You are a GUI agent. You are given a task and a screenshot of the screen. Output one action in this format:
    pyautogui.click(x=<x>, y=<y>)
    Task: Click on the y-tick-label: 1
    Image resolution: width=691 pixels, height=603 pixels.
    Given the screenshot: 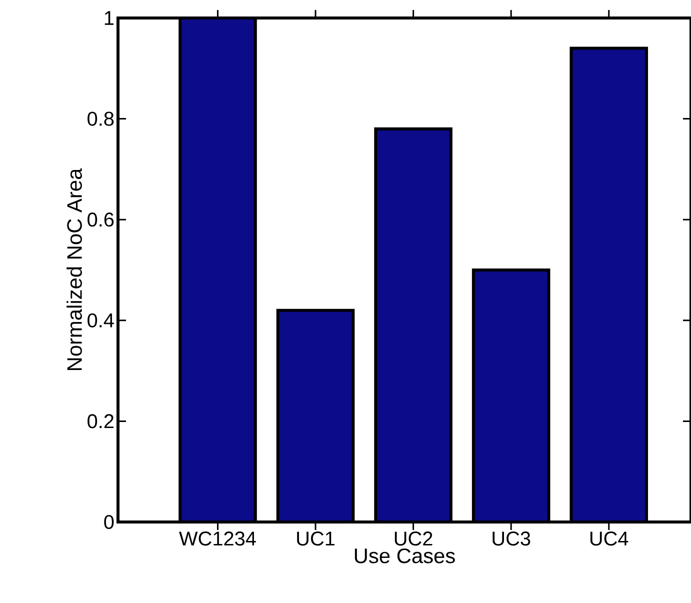 What is the action you would take?
    pyautogui.click(x=109, y=18)
    